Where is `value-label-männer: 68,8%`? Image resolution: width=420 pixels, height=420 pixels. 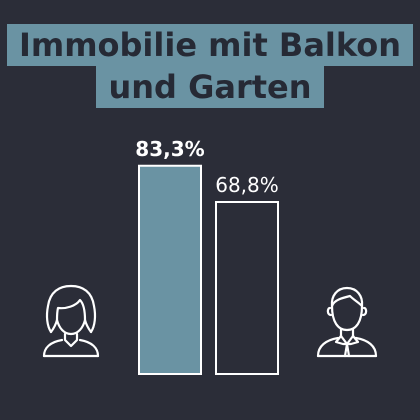
value-label-männer: 68,8% is located at coordinates (247, 185).